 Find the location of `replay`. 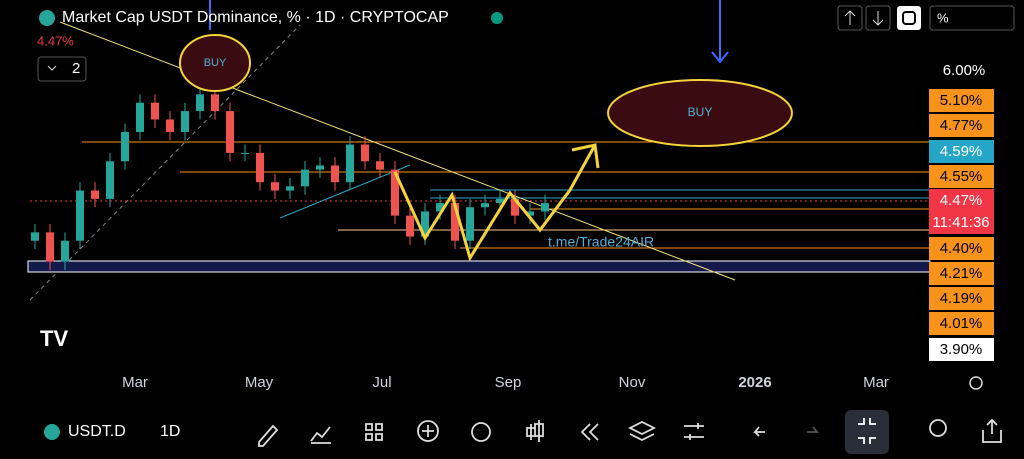

replay is located at coordinates (589, 432).